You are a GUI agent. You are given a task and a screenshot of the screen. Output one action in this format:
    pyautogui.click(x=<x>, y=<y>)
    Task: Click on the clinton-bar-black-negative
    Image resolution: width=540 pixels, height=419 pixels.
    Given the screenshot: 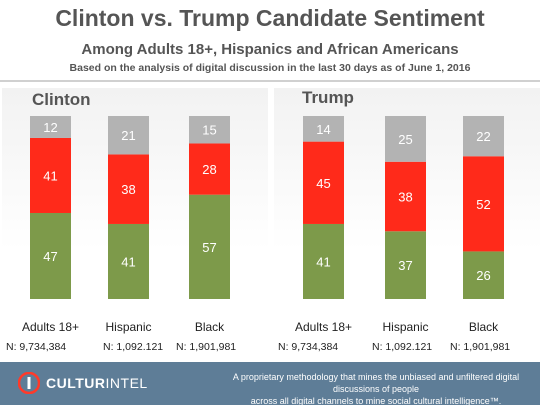 What is the action you would take?
    pyautogui.click(x=209, y=169)
    